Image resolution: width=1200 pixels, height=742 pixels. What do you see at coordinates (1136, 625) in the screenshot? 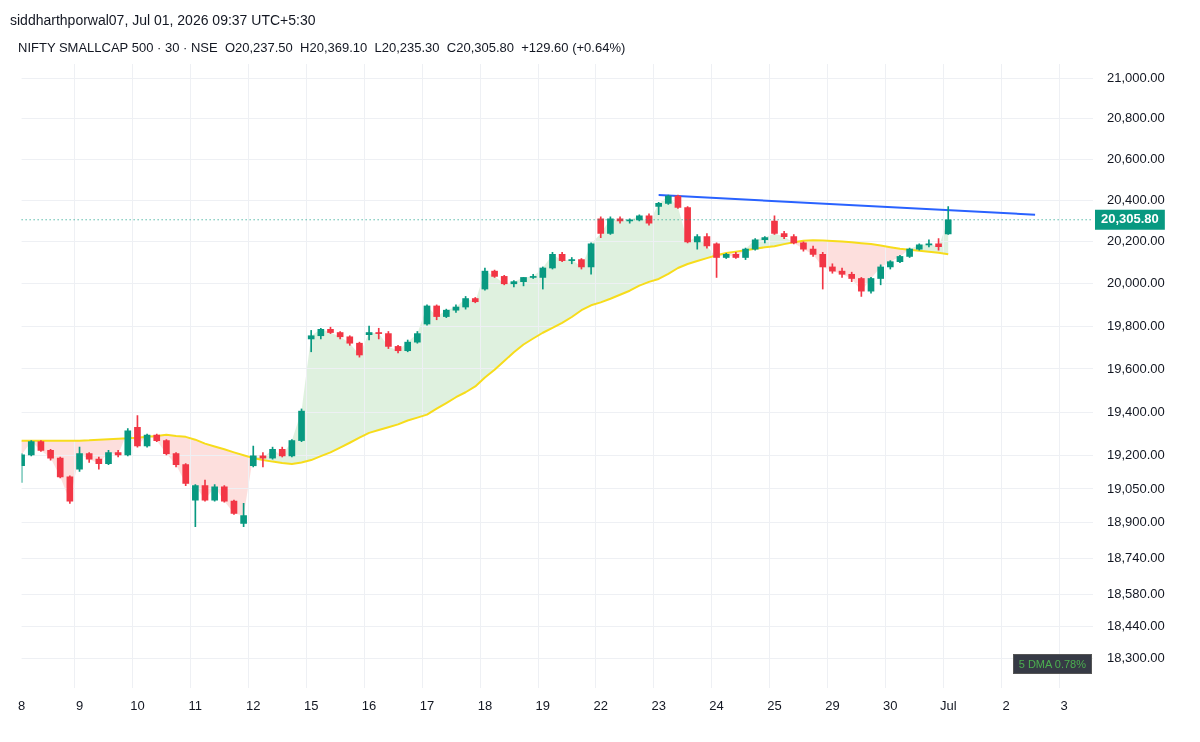
I see `y-tick-label: 18,440.00` at bounding box center [1136, 625].